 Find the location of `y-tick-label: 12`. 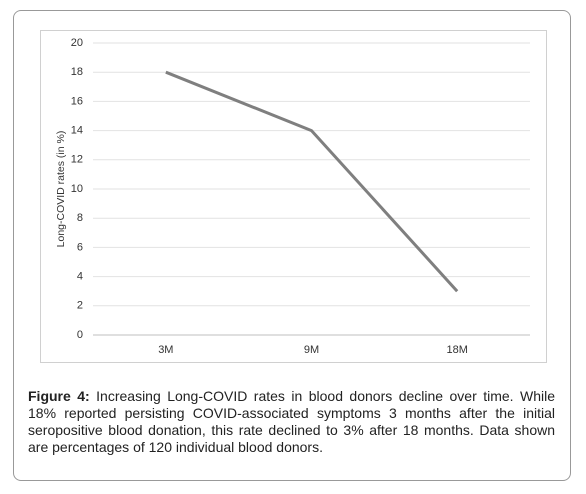

y-tick-label: 12 is located at coordinates (77, 160).